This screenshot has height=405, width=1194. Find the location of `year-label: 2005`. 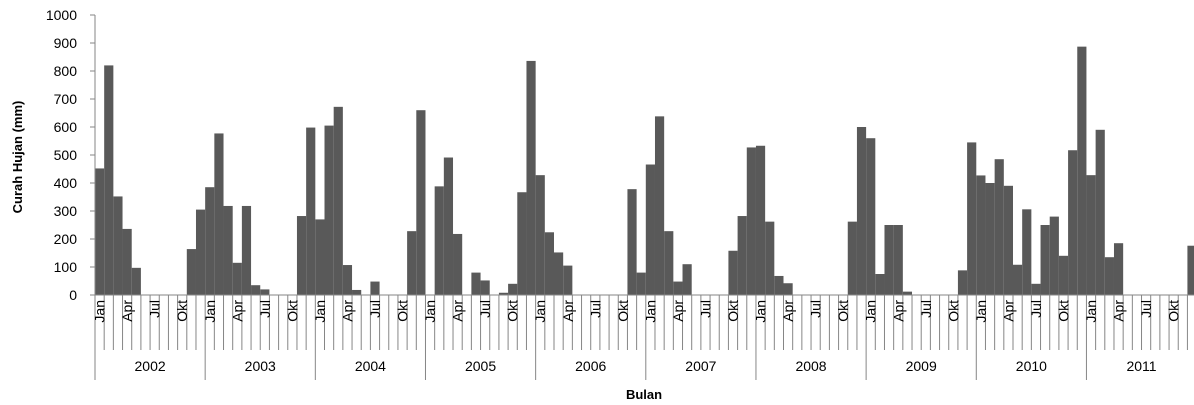

year-label: 2005 is located at coordinates (480, 366).